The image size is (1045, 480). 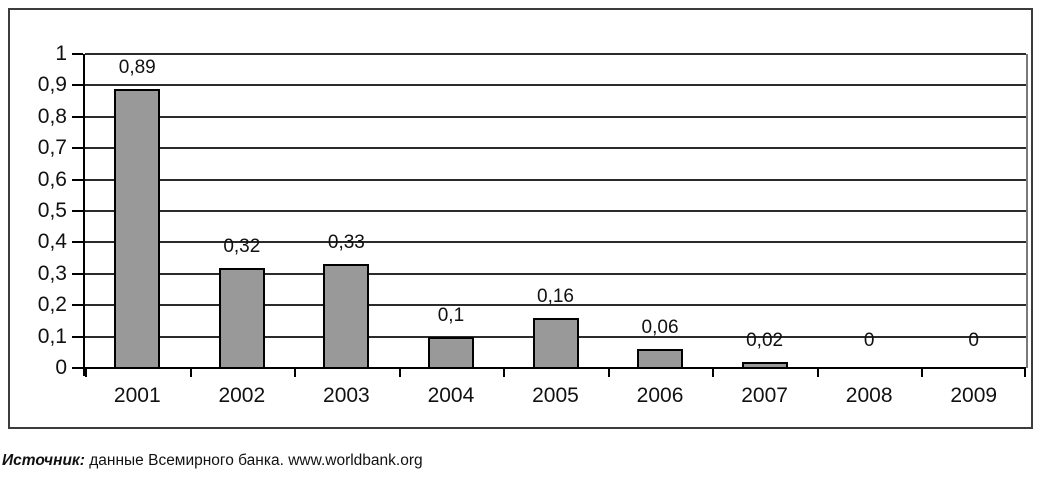 What do you see at coordinates (52, 242) in the screenshot?
I see `y-axis-tick-label: 0,4` at bounding box center [52, 242].